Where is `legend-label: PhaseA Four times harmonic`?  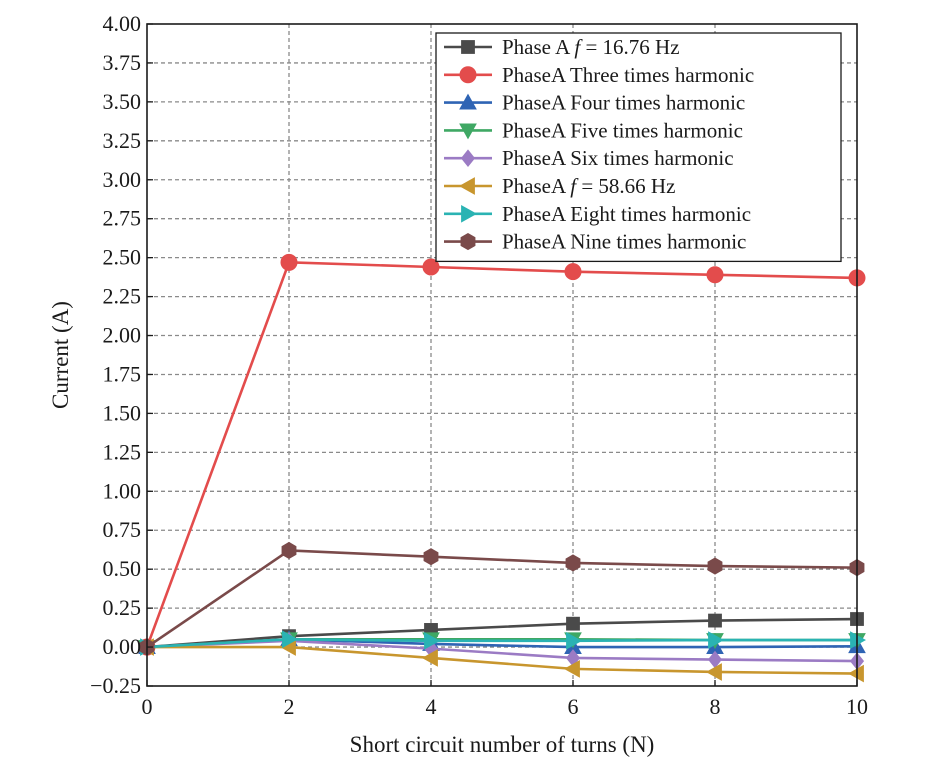
legend-label: PhaseA Four times harmonic is located at coordinates (623, 103).